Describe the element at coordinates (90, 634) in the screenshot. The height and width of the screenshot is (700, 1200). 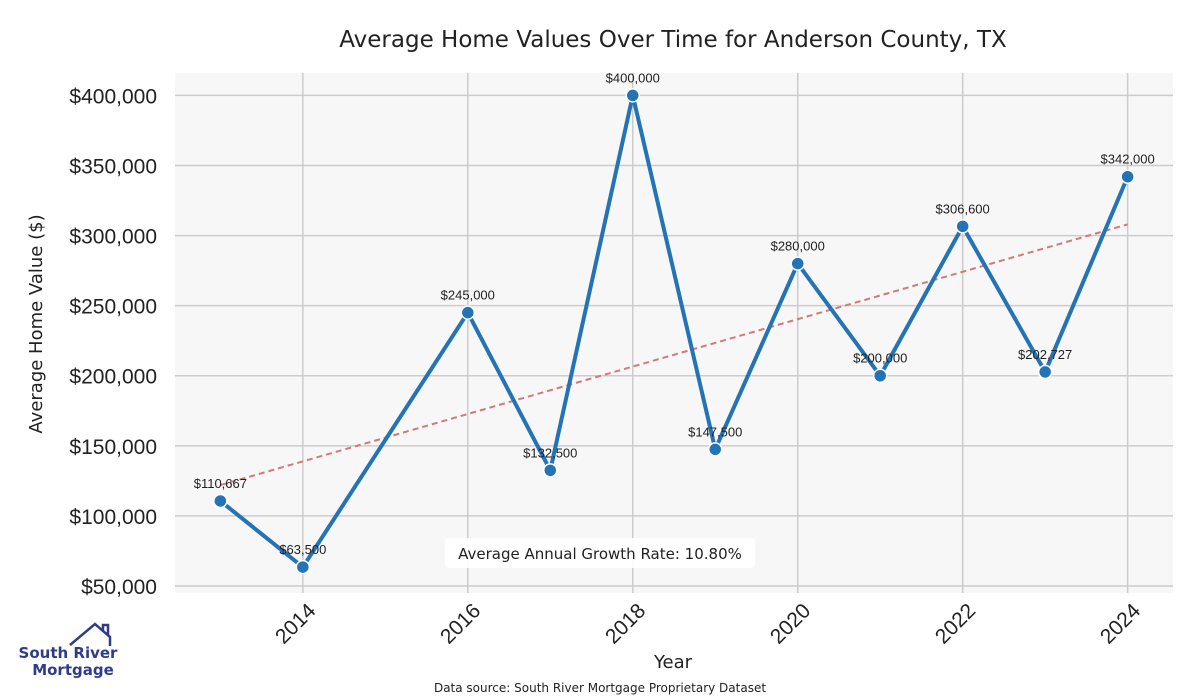
I see `house-roof-icon` at that location.